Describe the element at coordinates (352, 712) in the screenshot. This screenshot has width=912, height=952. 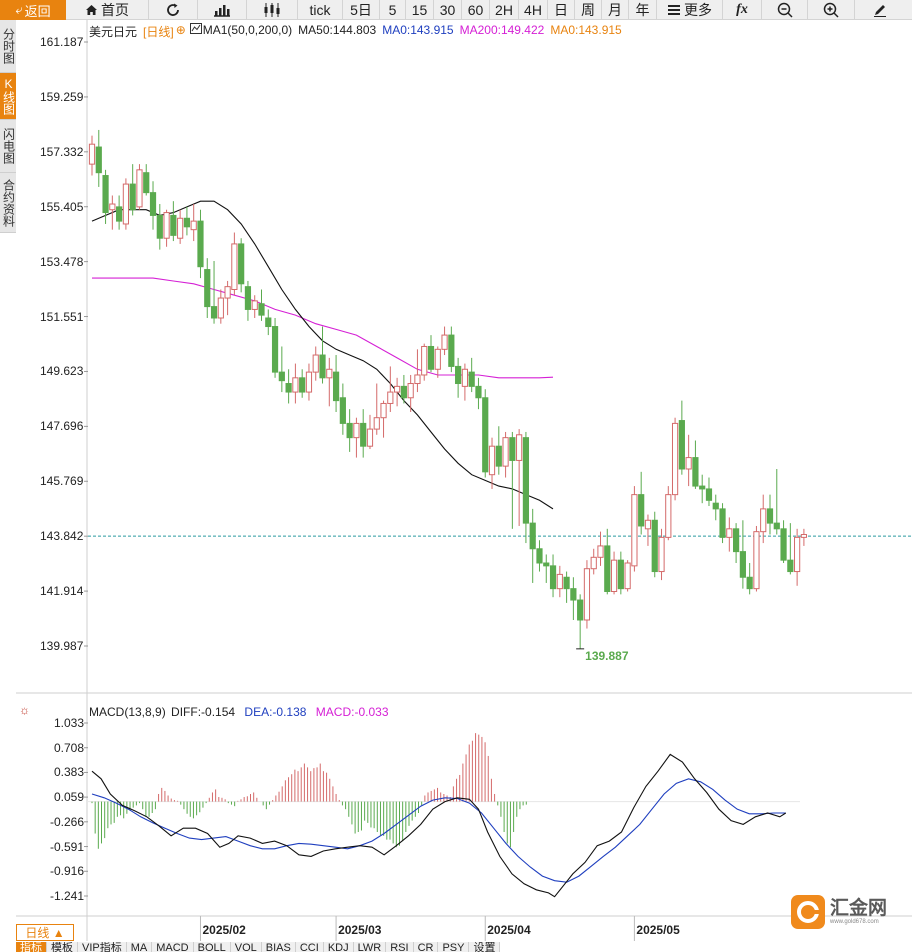
I see `macd-value: MACD:-0.033` at that location.